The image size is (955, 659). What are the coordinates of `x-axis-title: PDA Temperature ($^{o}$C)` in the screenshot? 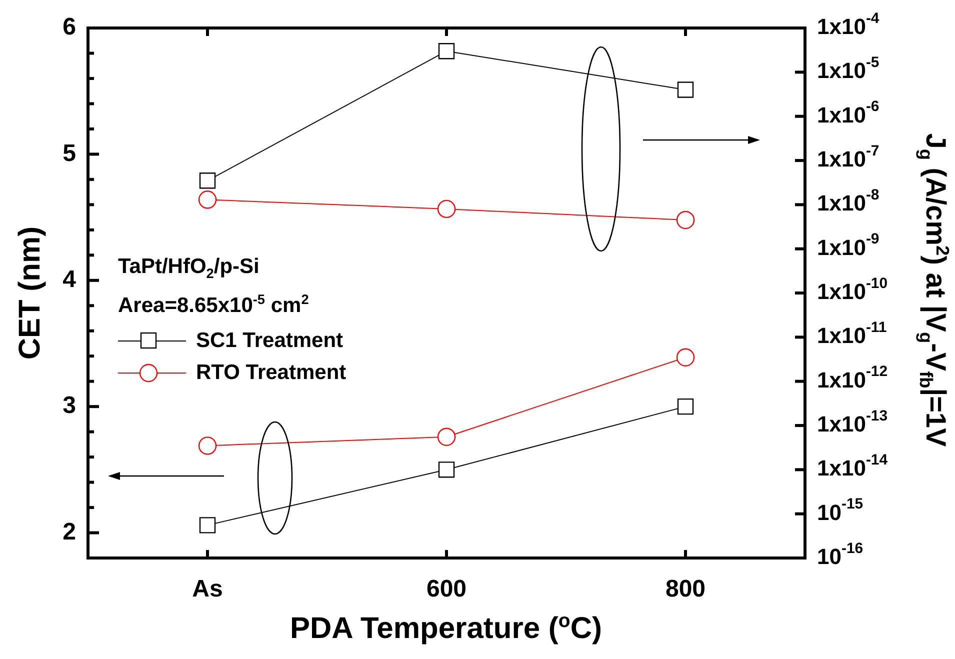 It's located at (446, 628).